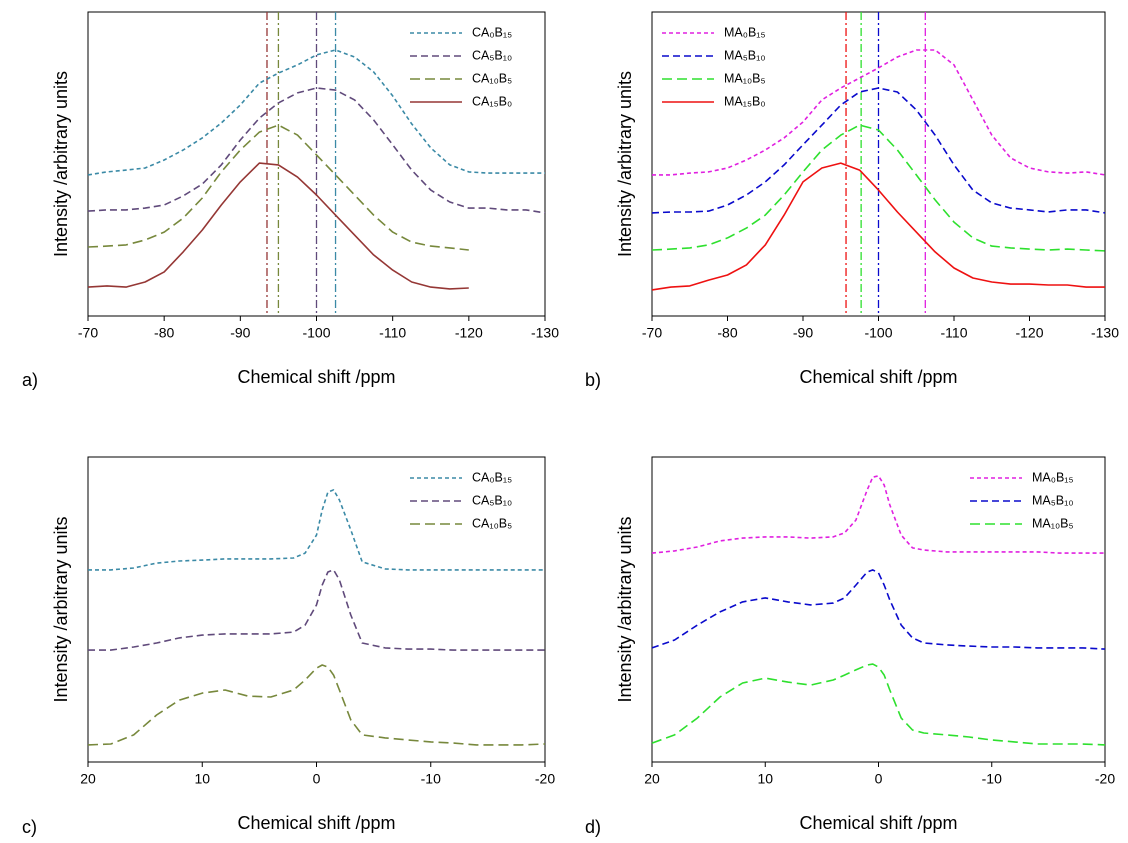 This screenshot has width=1128, height=843. Describe the element at coordinates (745, 101) in the screenshot. I see `legend-label: MA₁₅B₀` at that location.